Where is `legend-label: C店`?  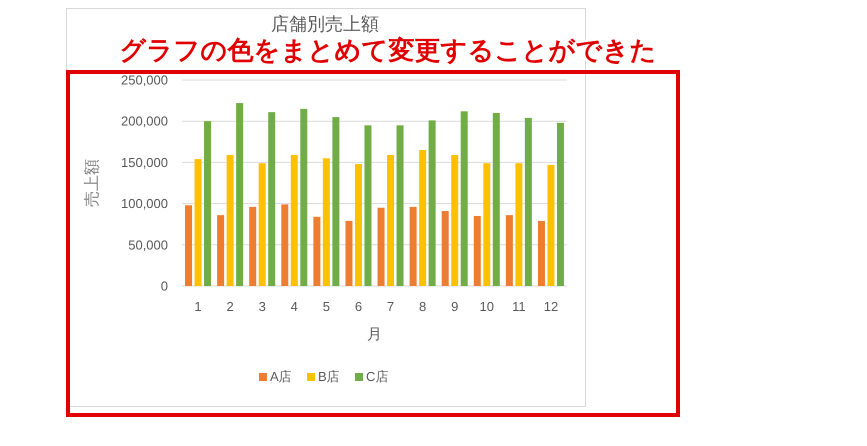 legend-label: C店 is located at coordinates (377, 376).